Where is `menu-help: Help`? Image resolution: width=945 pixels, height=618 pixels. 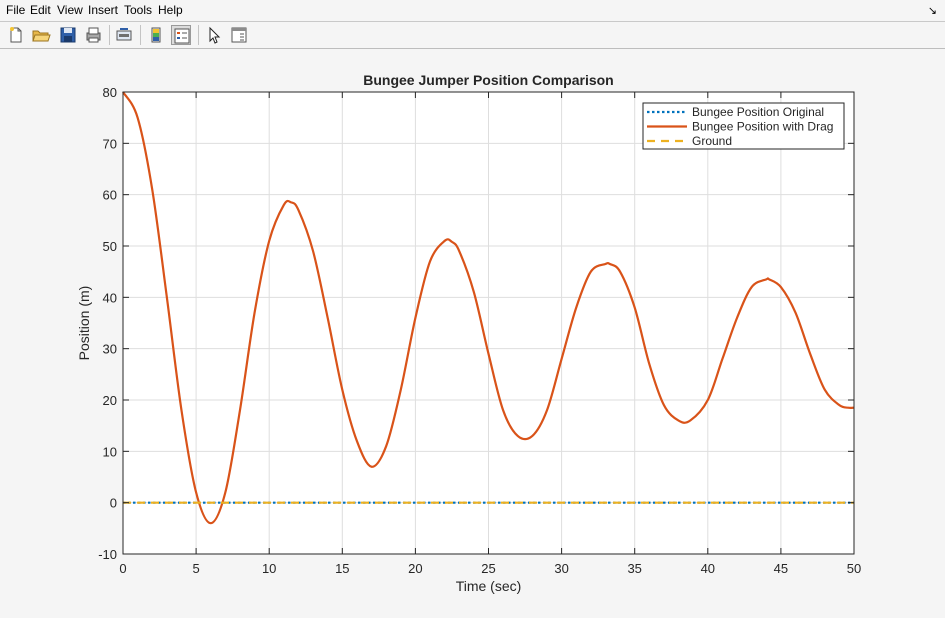 menu-help: Help is located at coordinates (170, 10).